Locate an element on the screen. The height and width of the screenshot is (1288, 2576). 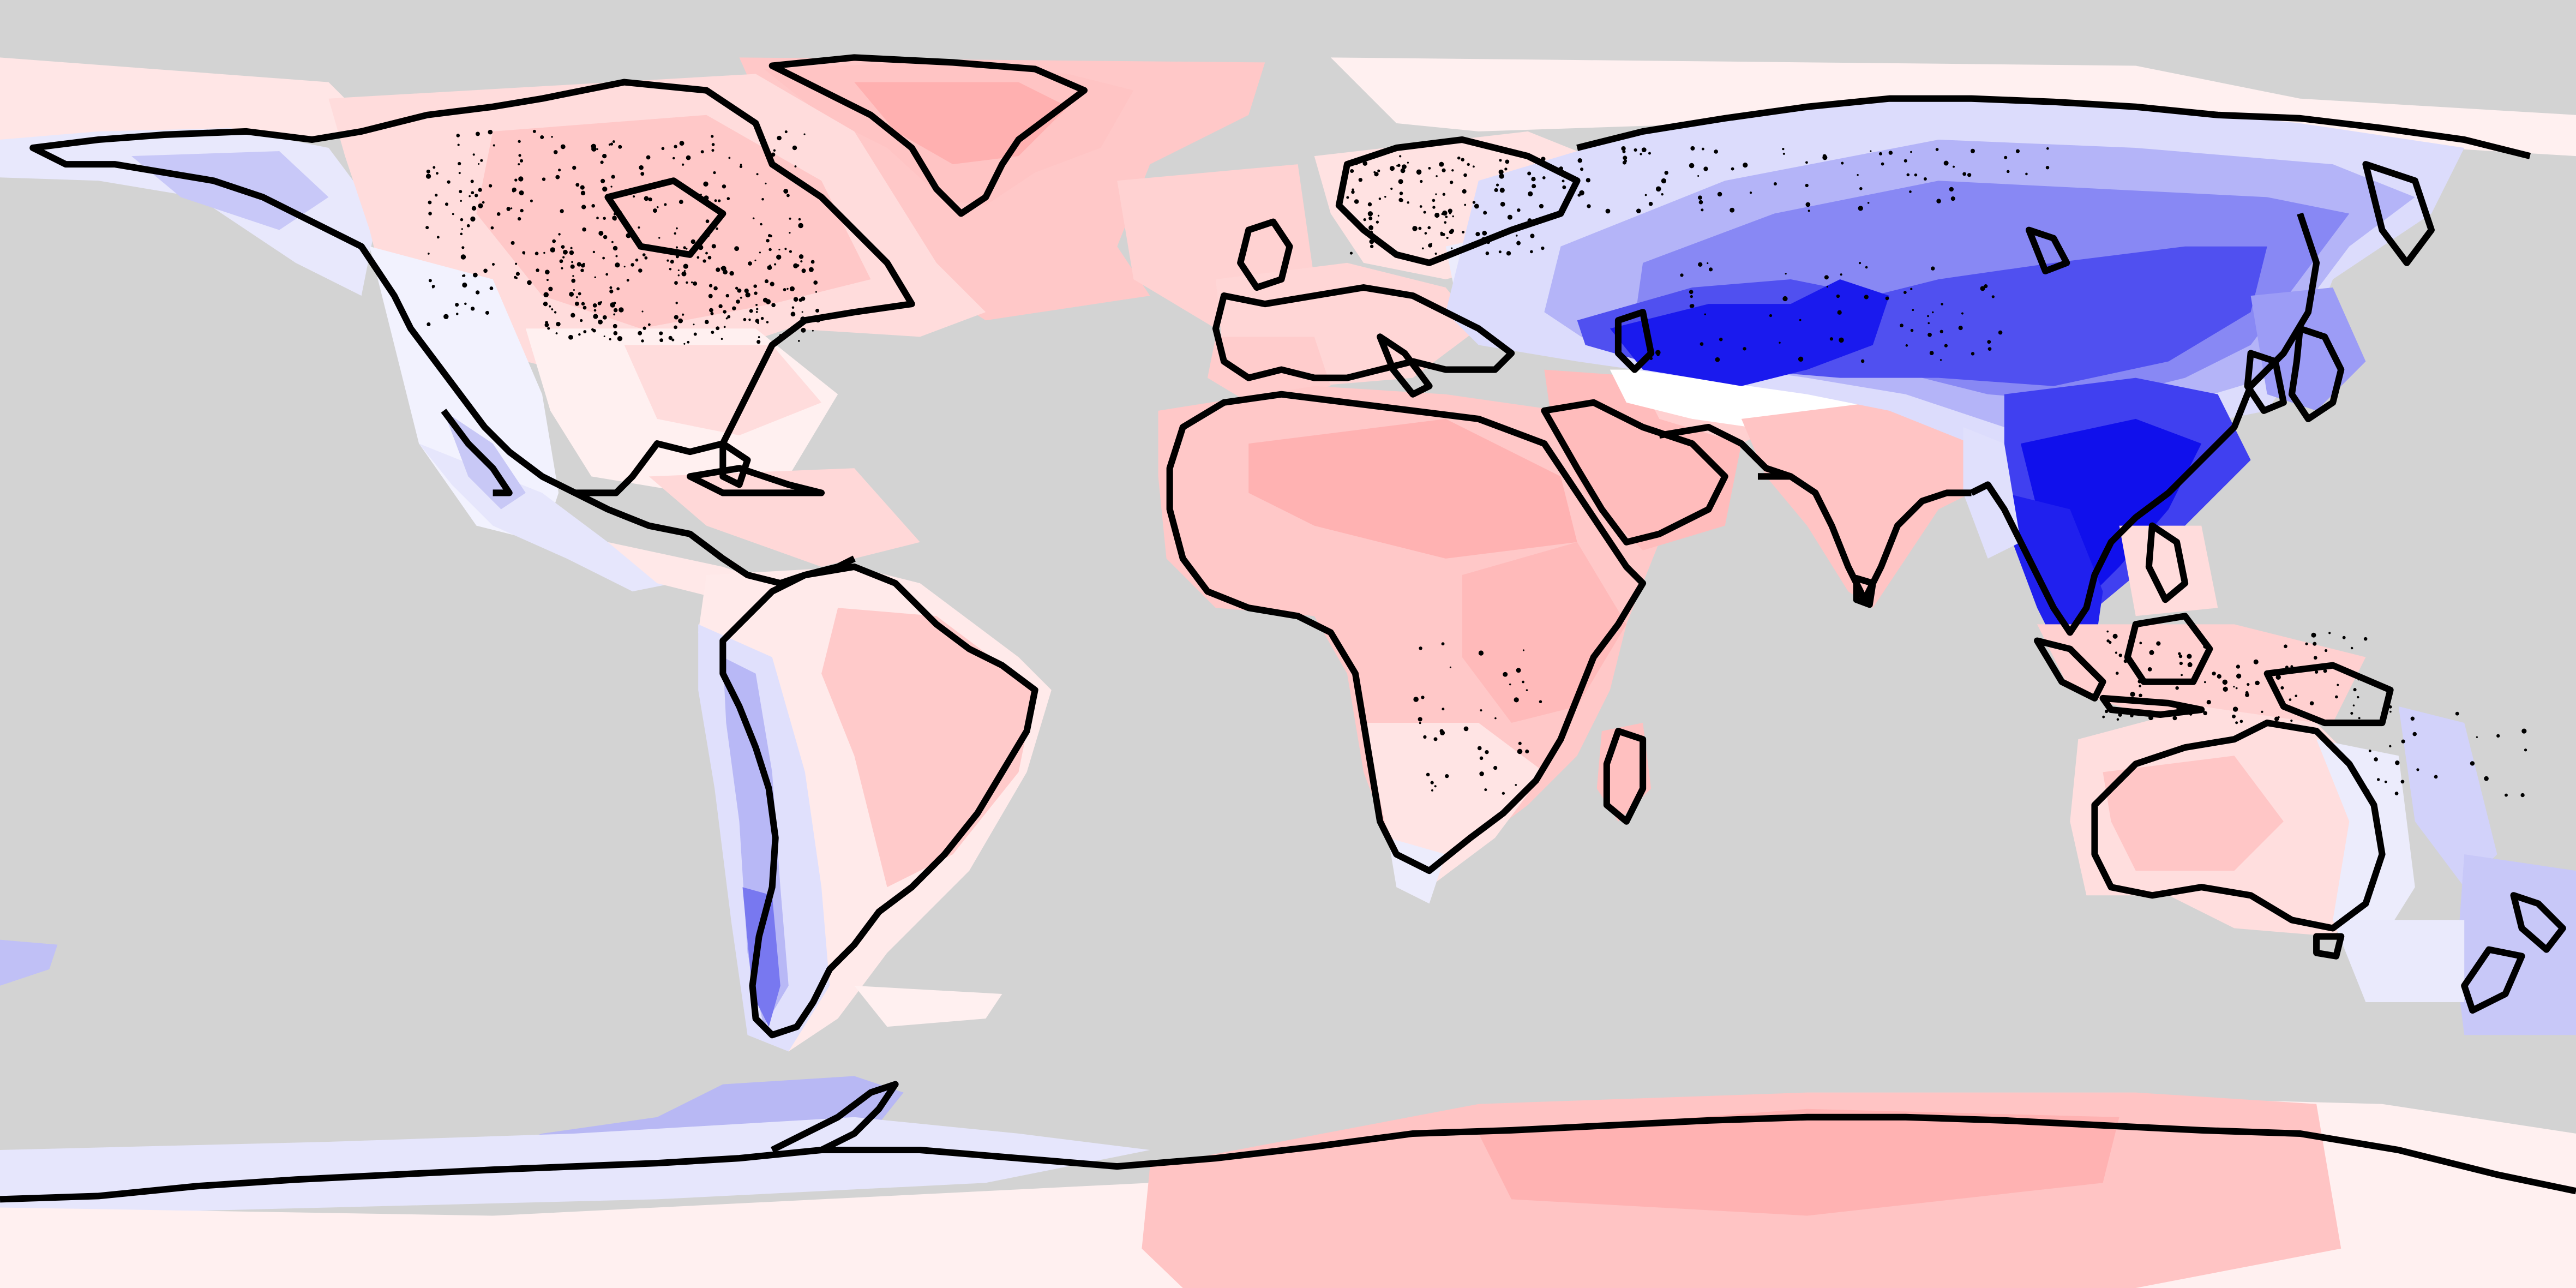
shade-philippines is located at coordinates (2169, 571).